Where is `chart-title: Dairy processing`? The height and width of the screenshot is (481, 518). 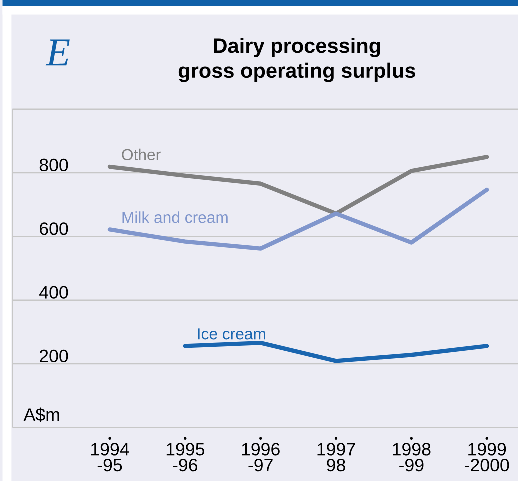 chart-title: Dairy processing is located at coordinates (297, 48).